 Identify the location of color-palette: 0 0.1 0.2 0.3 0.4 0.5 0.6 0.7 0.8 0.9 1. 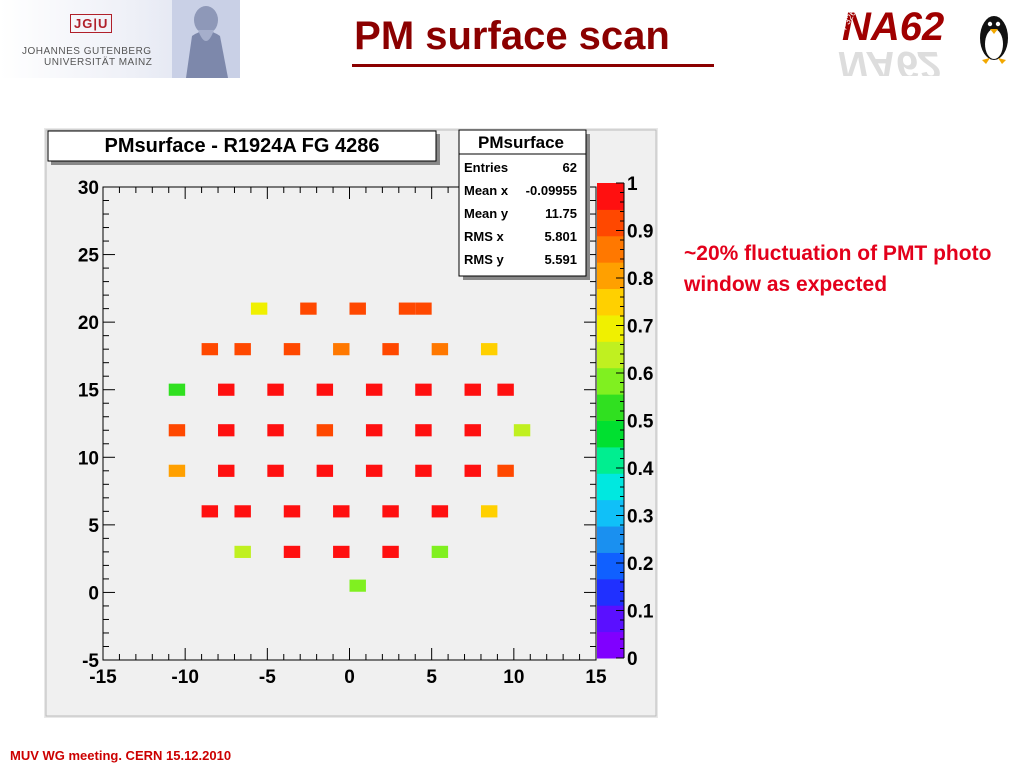
(625, 422).